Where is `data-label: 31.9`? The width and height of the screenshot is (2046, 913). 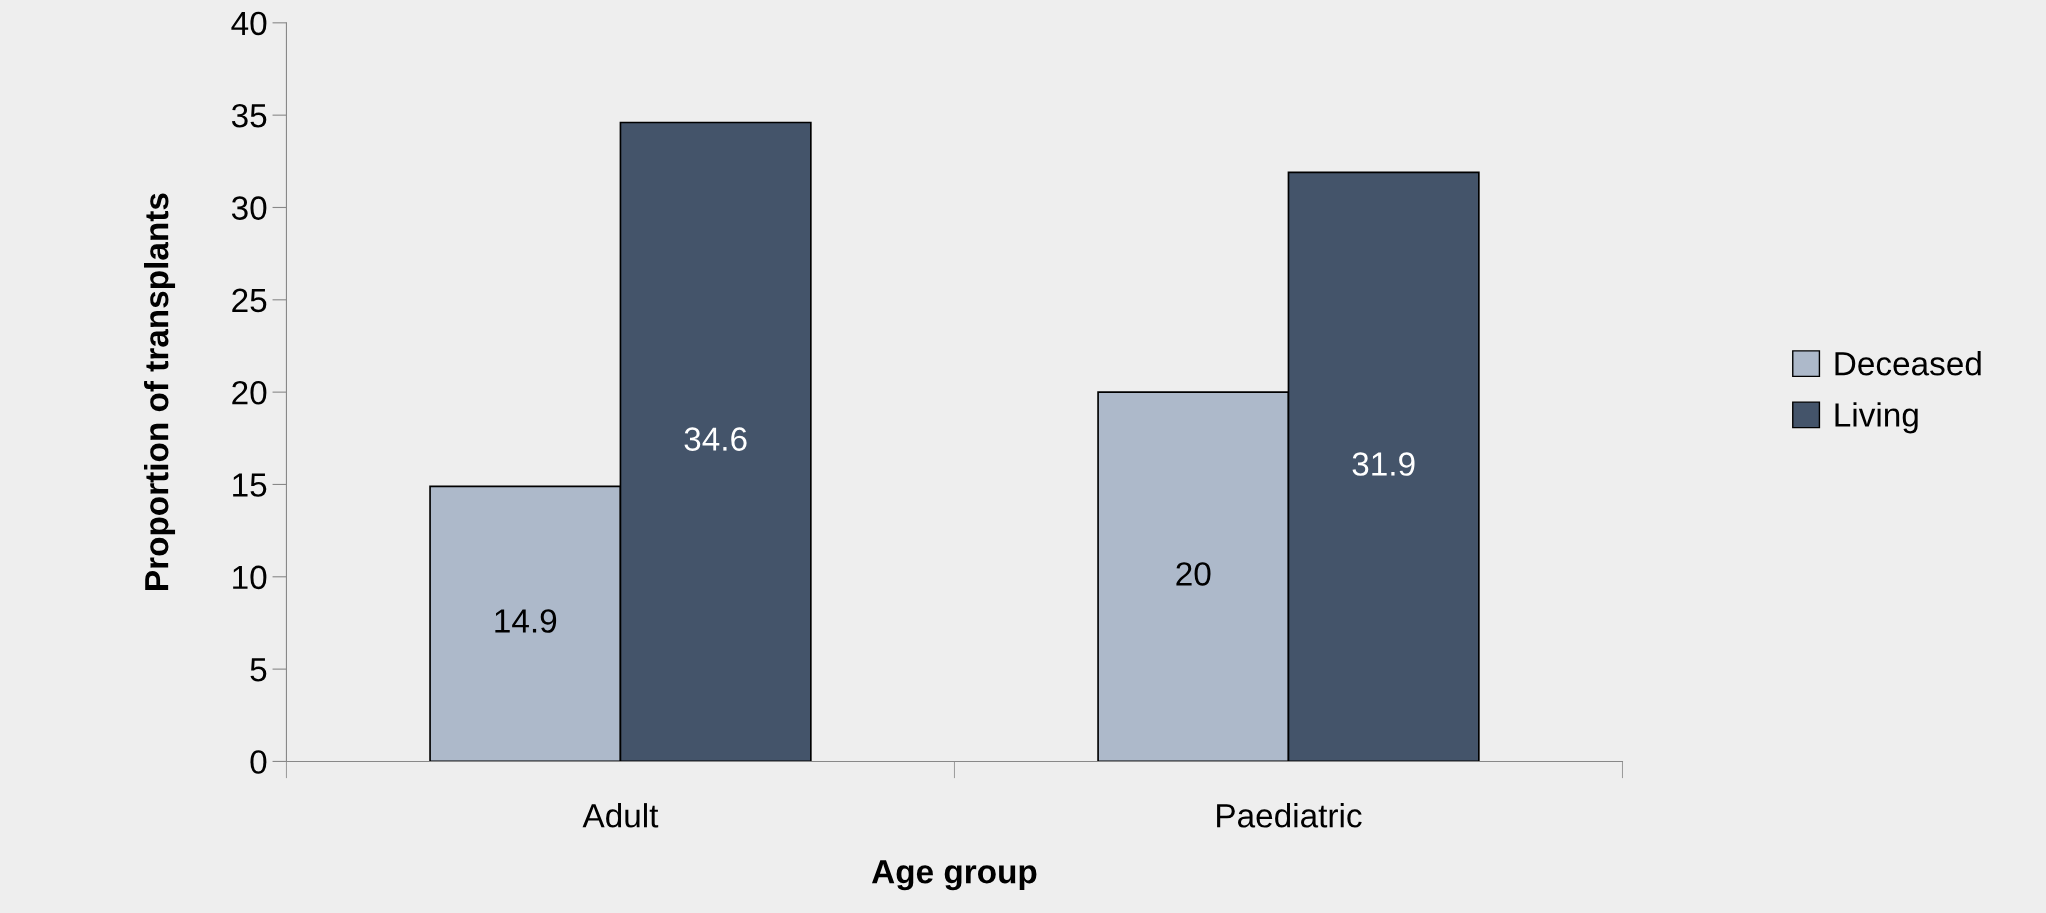
data-label: 31.9 is located at coordinates (1383, 464).